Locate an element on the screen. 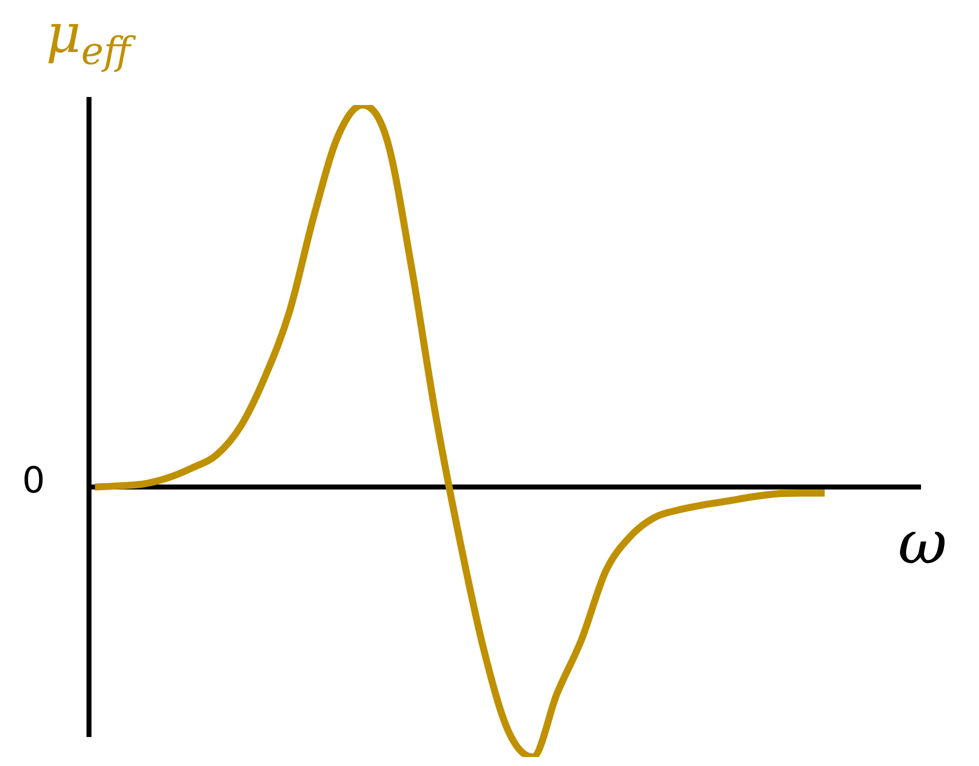  x-axis-title: ω is located at coordinates (922, 543).